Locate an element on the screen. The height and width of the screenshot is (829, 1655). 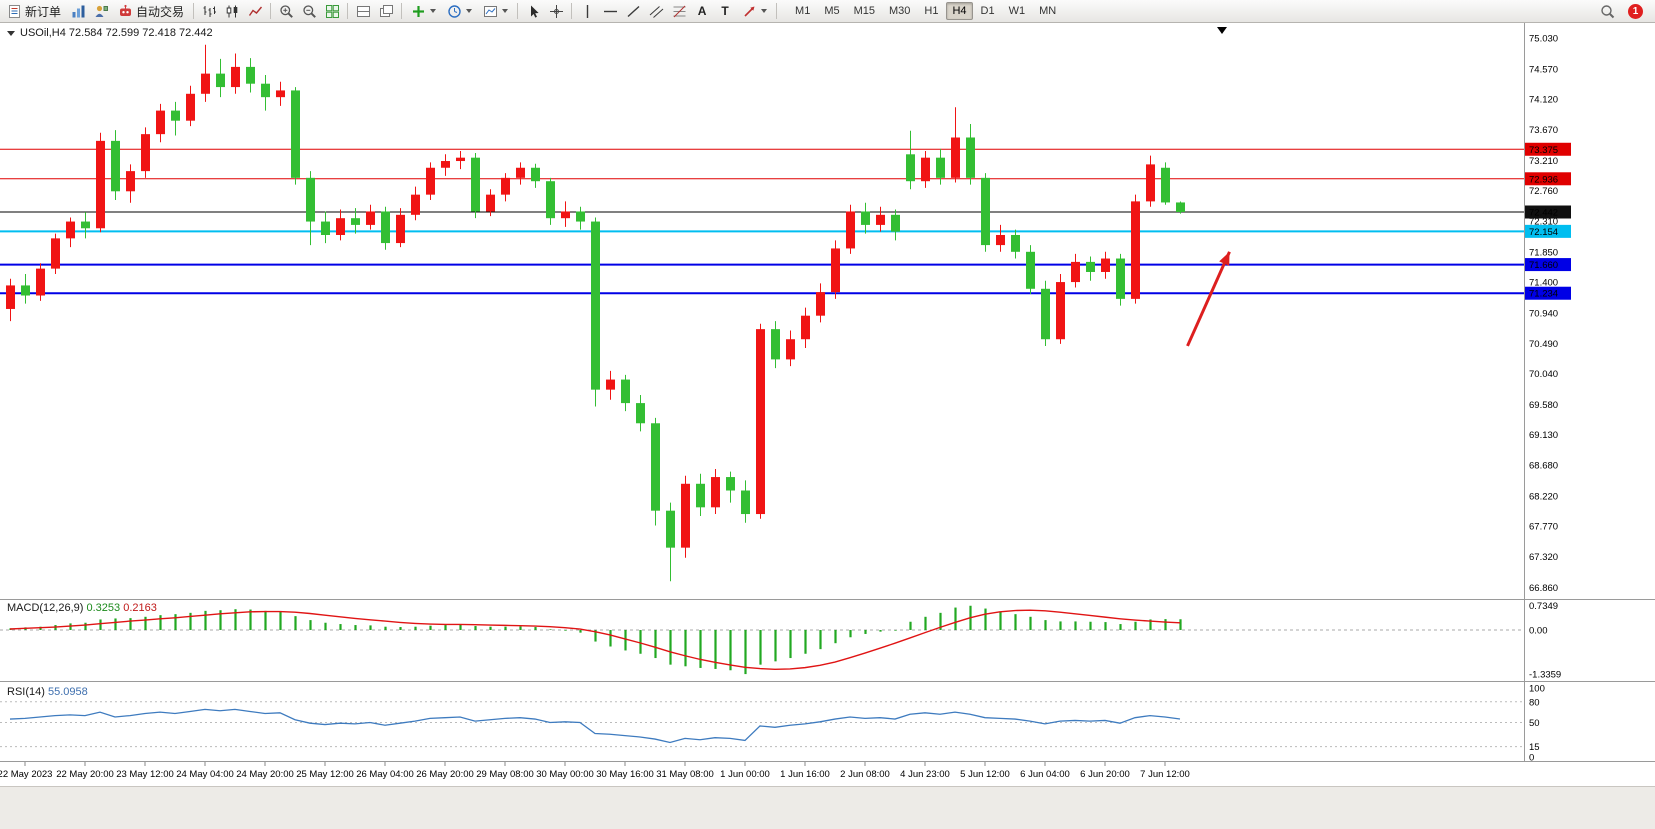
macd-signal-value: 0.2163 is located at coordinates (140, 608).